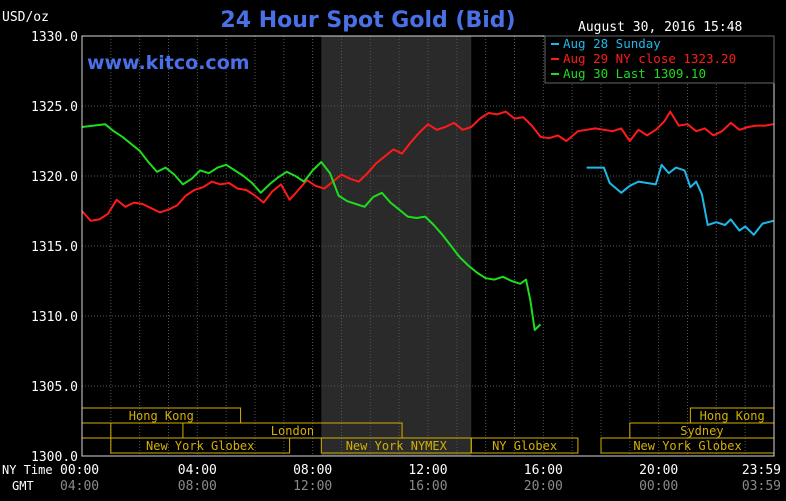 The height and width of the screenshot is (501, 786). I want to click on x-tick-ny: 20:00, so click(658, 470).